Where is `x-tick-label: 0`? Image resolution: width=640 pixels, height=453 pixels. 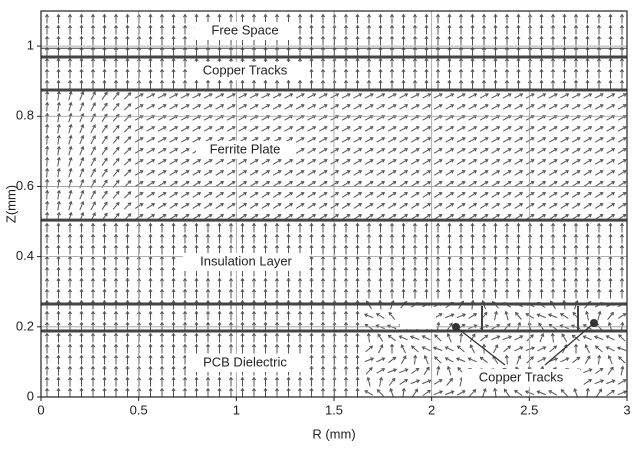
x-tick-label: 0 is located at coordinates (40, 409).